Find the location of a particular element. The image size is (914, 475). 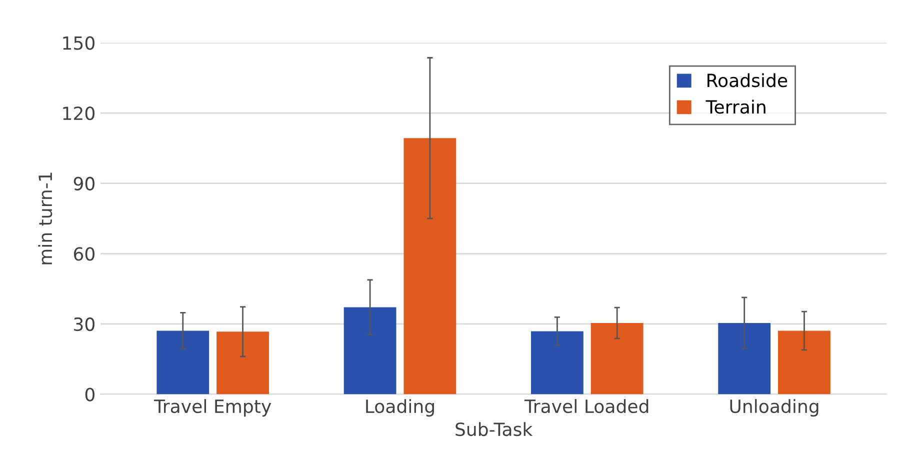

x-tick-label: Unloading is located at coordinates (774, 408).